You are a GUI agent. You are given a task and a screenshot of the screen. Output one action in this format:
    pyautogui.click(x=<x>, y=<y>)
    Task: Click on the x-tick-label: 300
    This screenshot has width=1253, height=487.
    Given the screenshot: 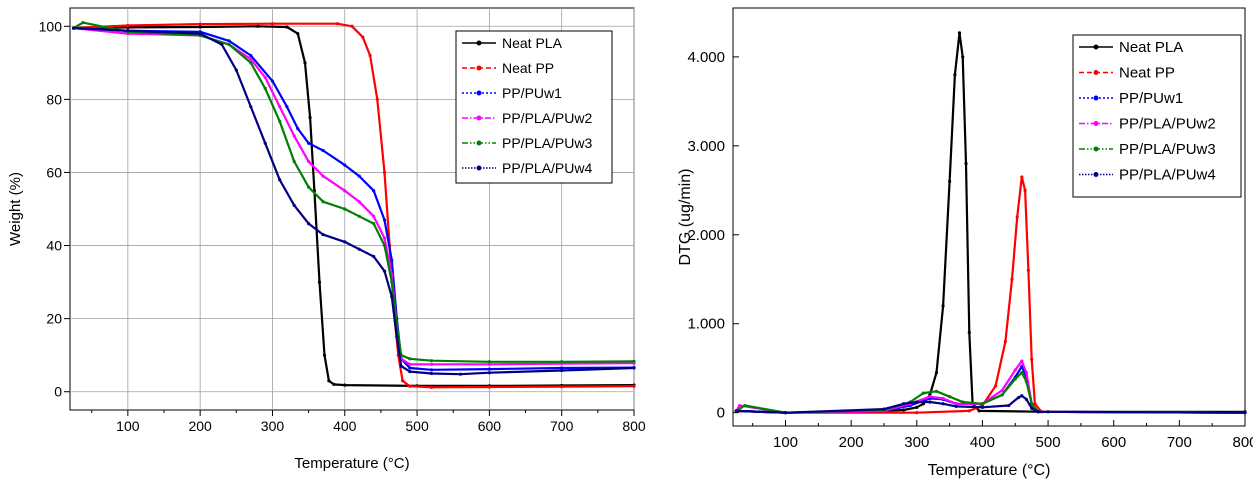 What is the action you would take?
    pyautogui.click(x=273, y=426)
    